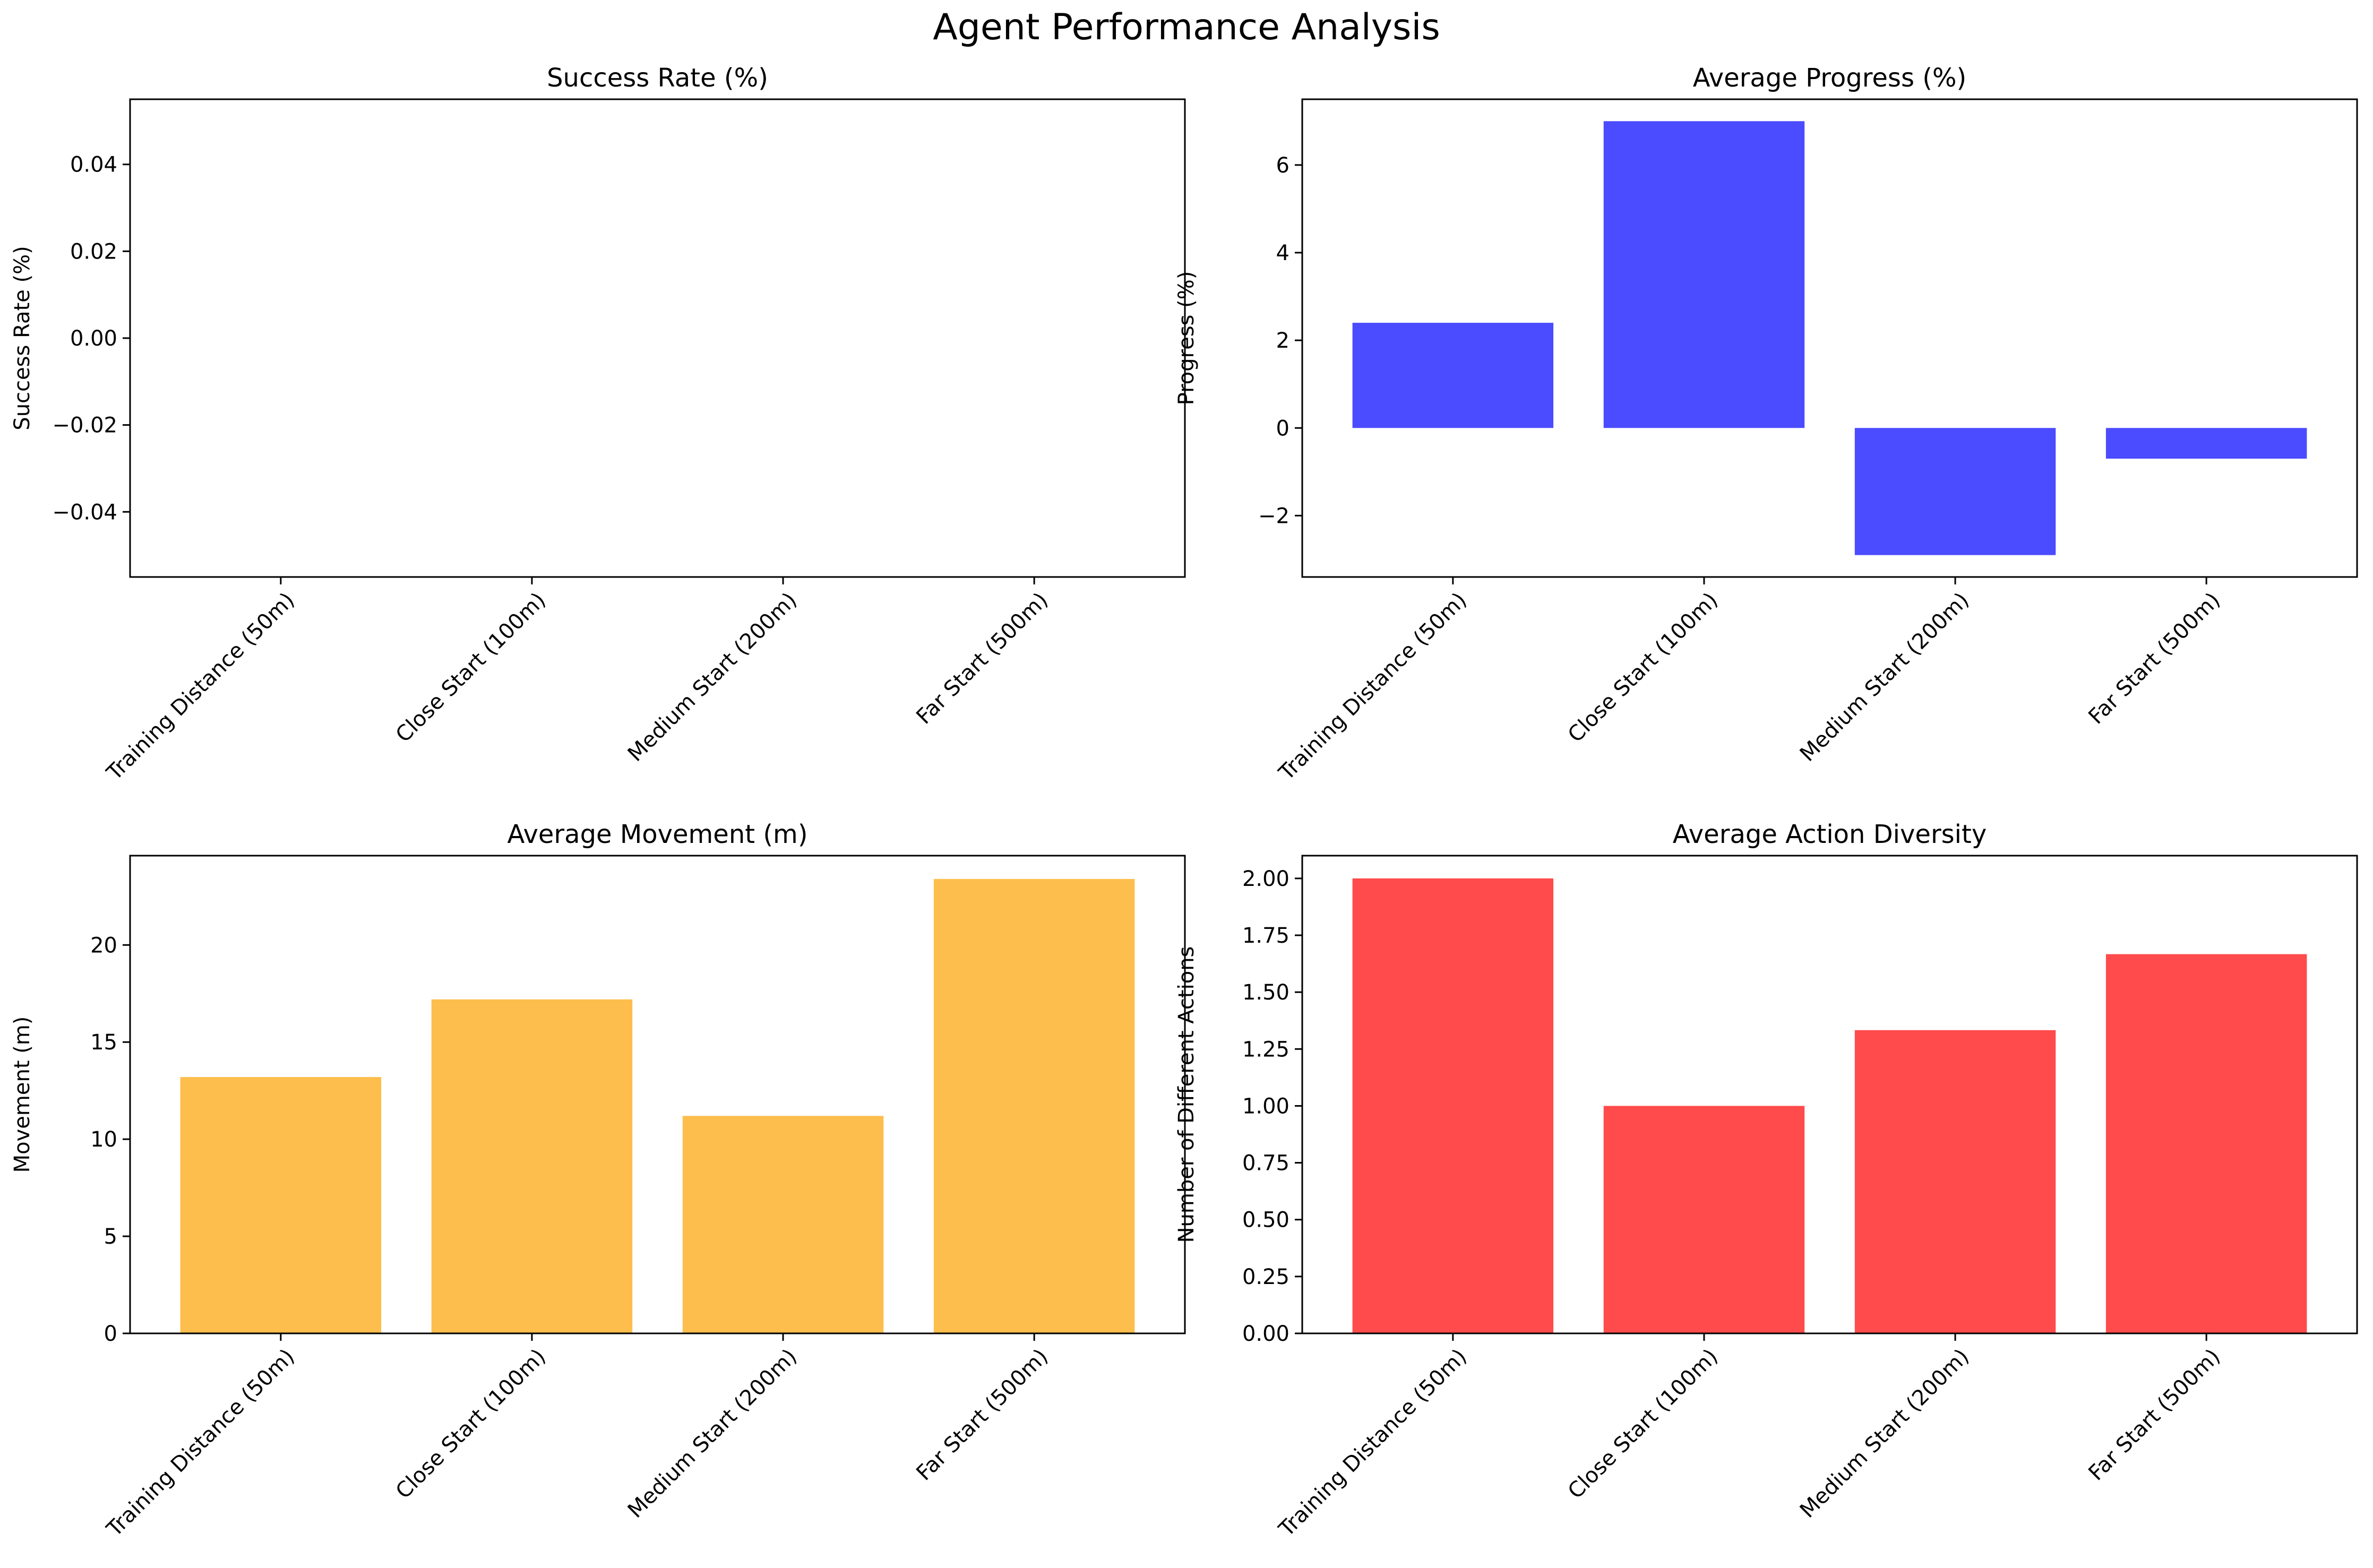 The width and height of the screenshot is (2373, 1568). What do you see at coordinates (103, 1139) in the screenshot?
I see `y-tick-label: 10` at bounding box center [103, 1139].